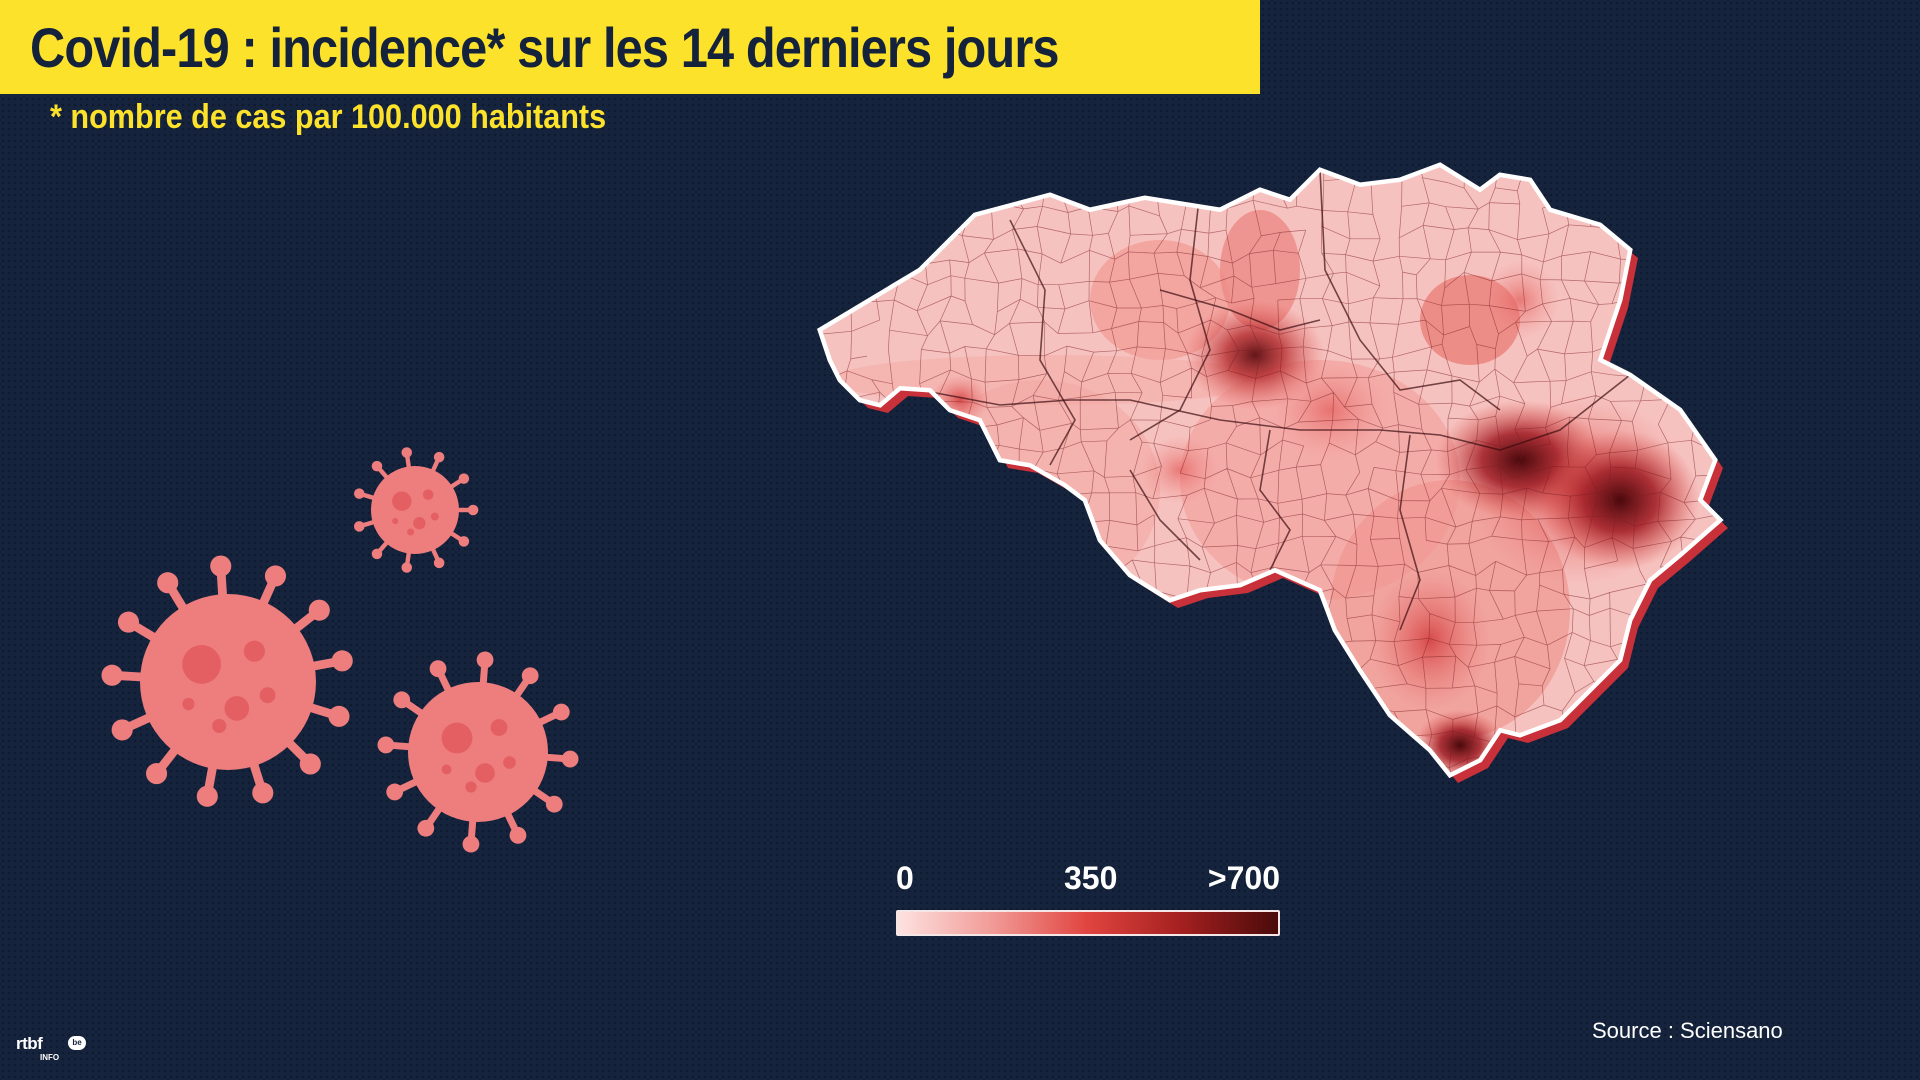  I want to click on logo-sub: INFO, so click(50, 1057).